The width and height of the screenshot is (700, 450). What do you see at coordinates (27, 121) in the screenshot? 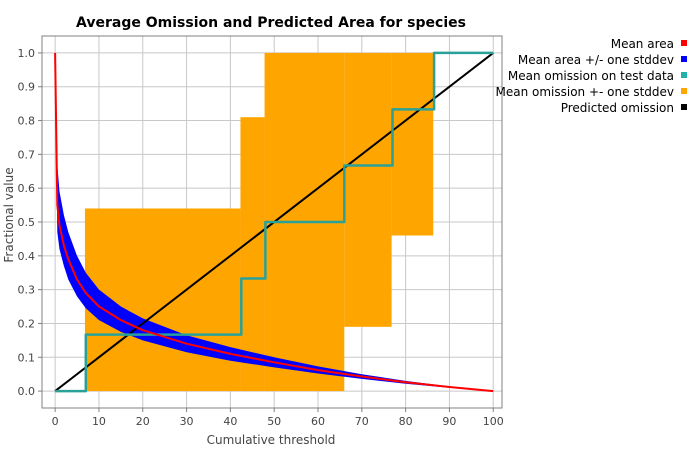
I see `y-tick-label: 0.8` at bounding box center [27, 121].